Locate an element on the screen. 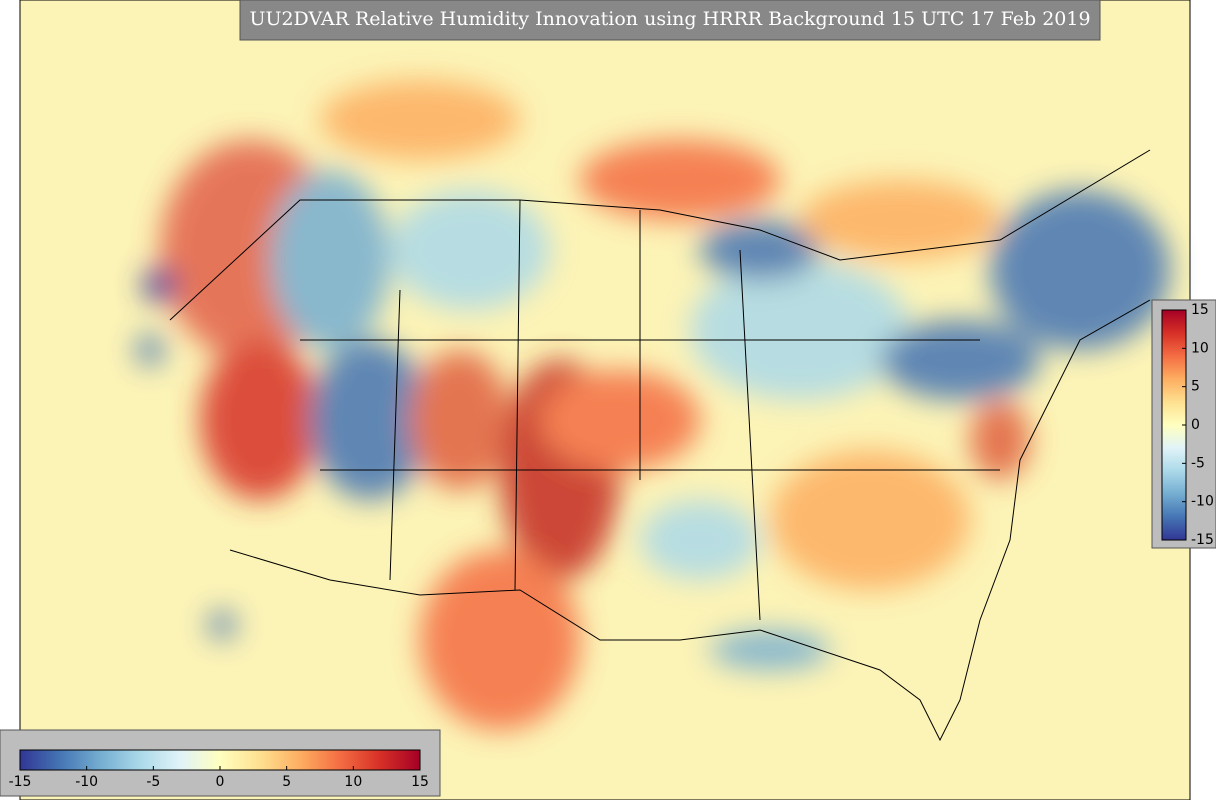  title-box is located at coordinates (670, 20).